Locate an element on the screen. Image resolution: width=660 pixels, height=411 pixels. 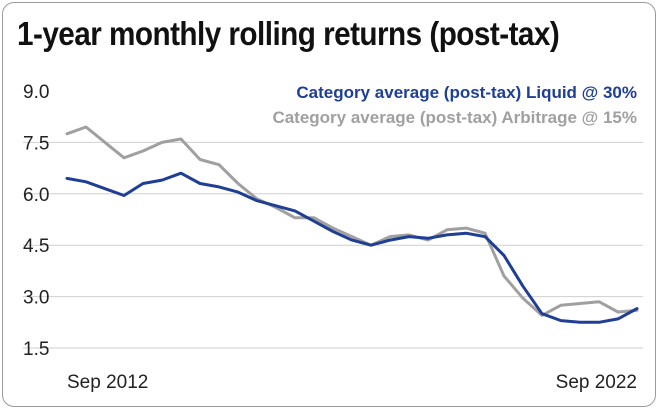
x-axis-ticks: Sep 2012 Sep 2022 is located at coordinates (352, 382).